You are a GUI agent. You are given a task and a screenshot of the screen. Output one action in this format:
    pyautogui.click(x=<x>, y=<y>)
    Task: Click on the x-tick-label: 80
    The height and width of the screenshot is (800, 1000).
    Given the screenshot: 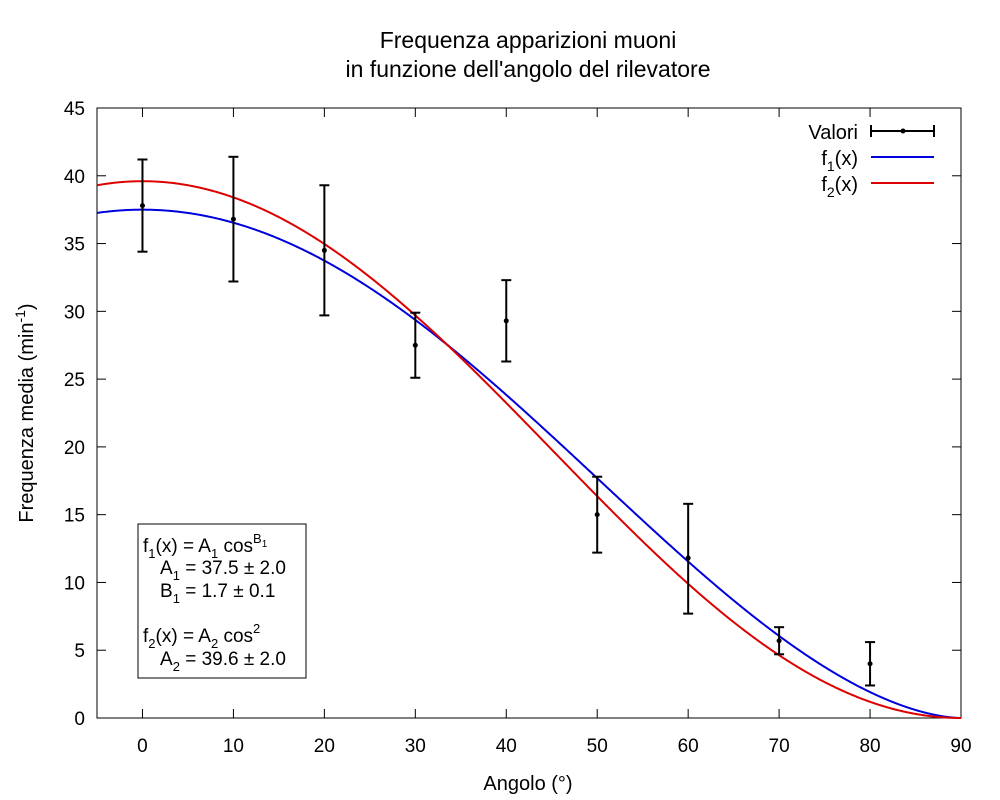 What is the action you would take?
    pyautogui.click(x=869, y=746)
    